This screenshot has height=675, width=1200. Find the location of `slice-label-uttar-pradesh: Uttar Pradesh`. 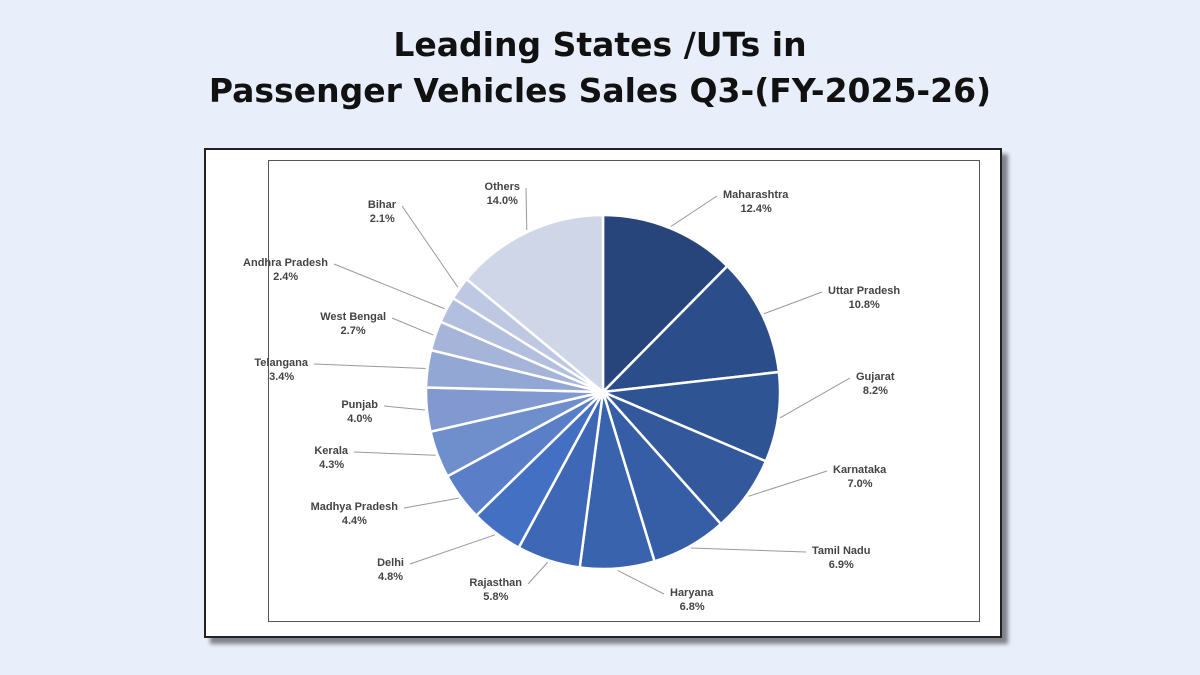

slice-label-uttar-pradesh: Uttar Pradesh is located at coordinates (864, 291).